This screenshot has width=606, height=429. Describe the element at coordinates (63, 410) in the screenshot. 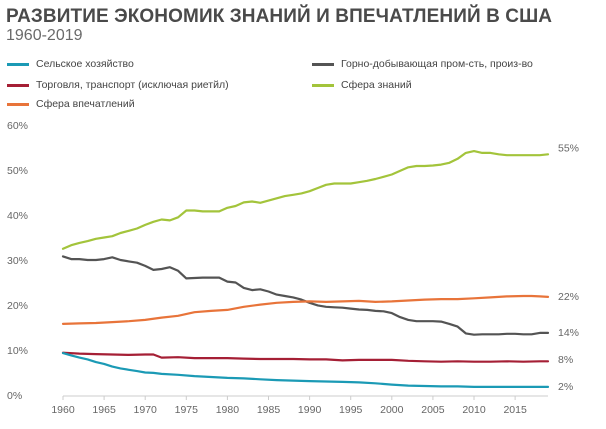

I see `x-tick-label: 1960` at that location.